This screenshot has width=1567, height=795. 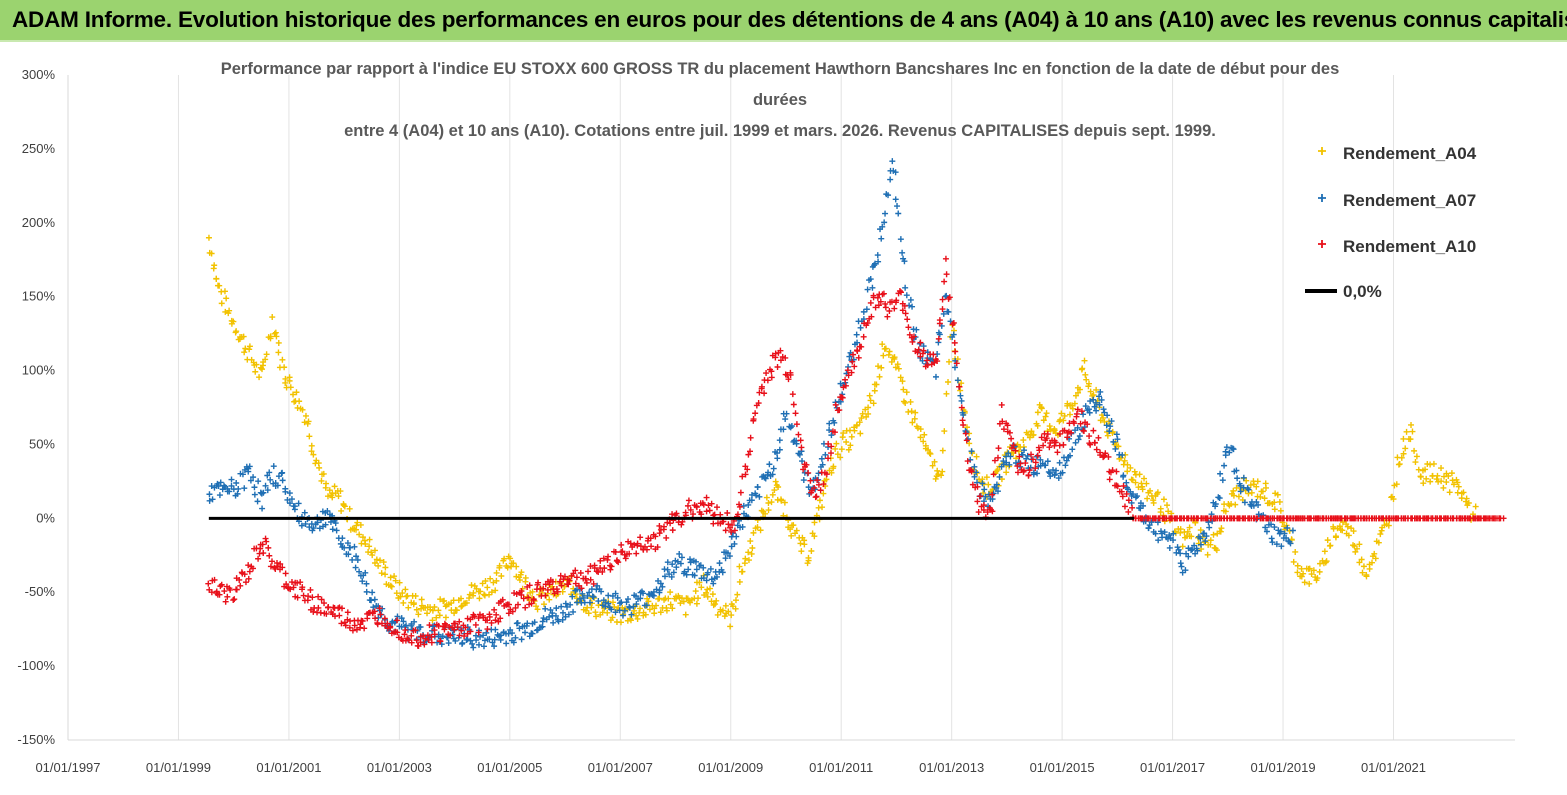 What do you see at coordinates (1409, 200) in the screenshot?
I see `legend-label: Rendement_A07` at bounding box center [1409, 200].